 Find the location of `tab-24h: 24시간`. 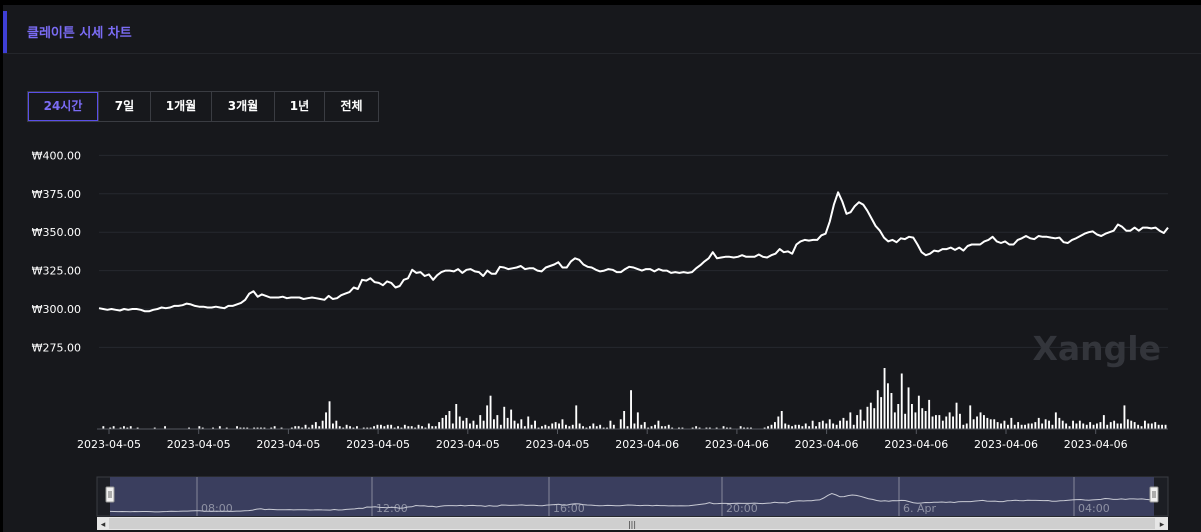

tab-24h: 24시간 is located at coordinates (63, 106).